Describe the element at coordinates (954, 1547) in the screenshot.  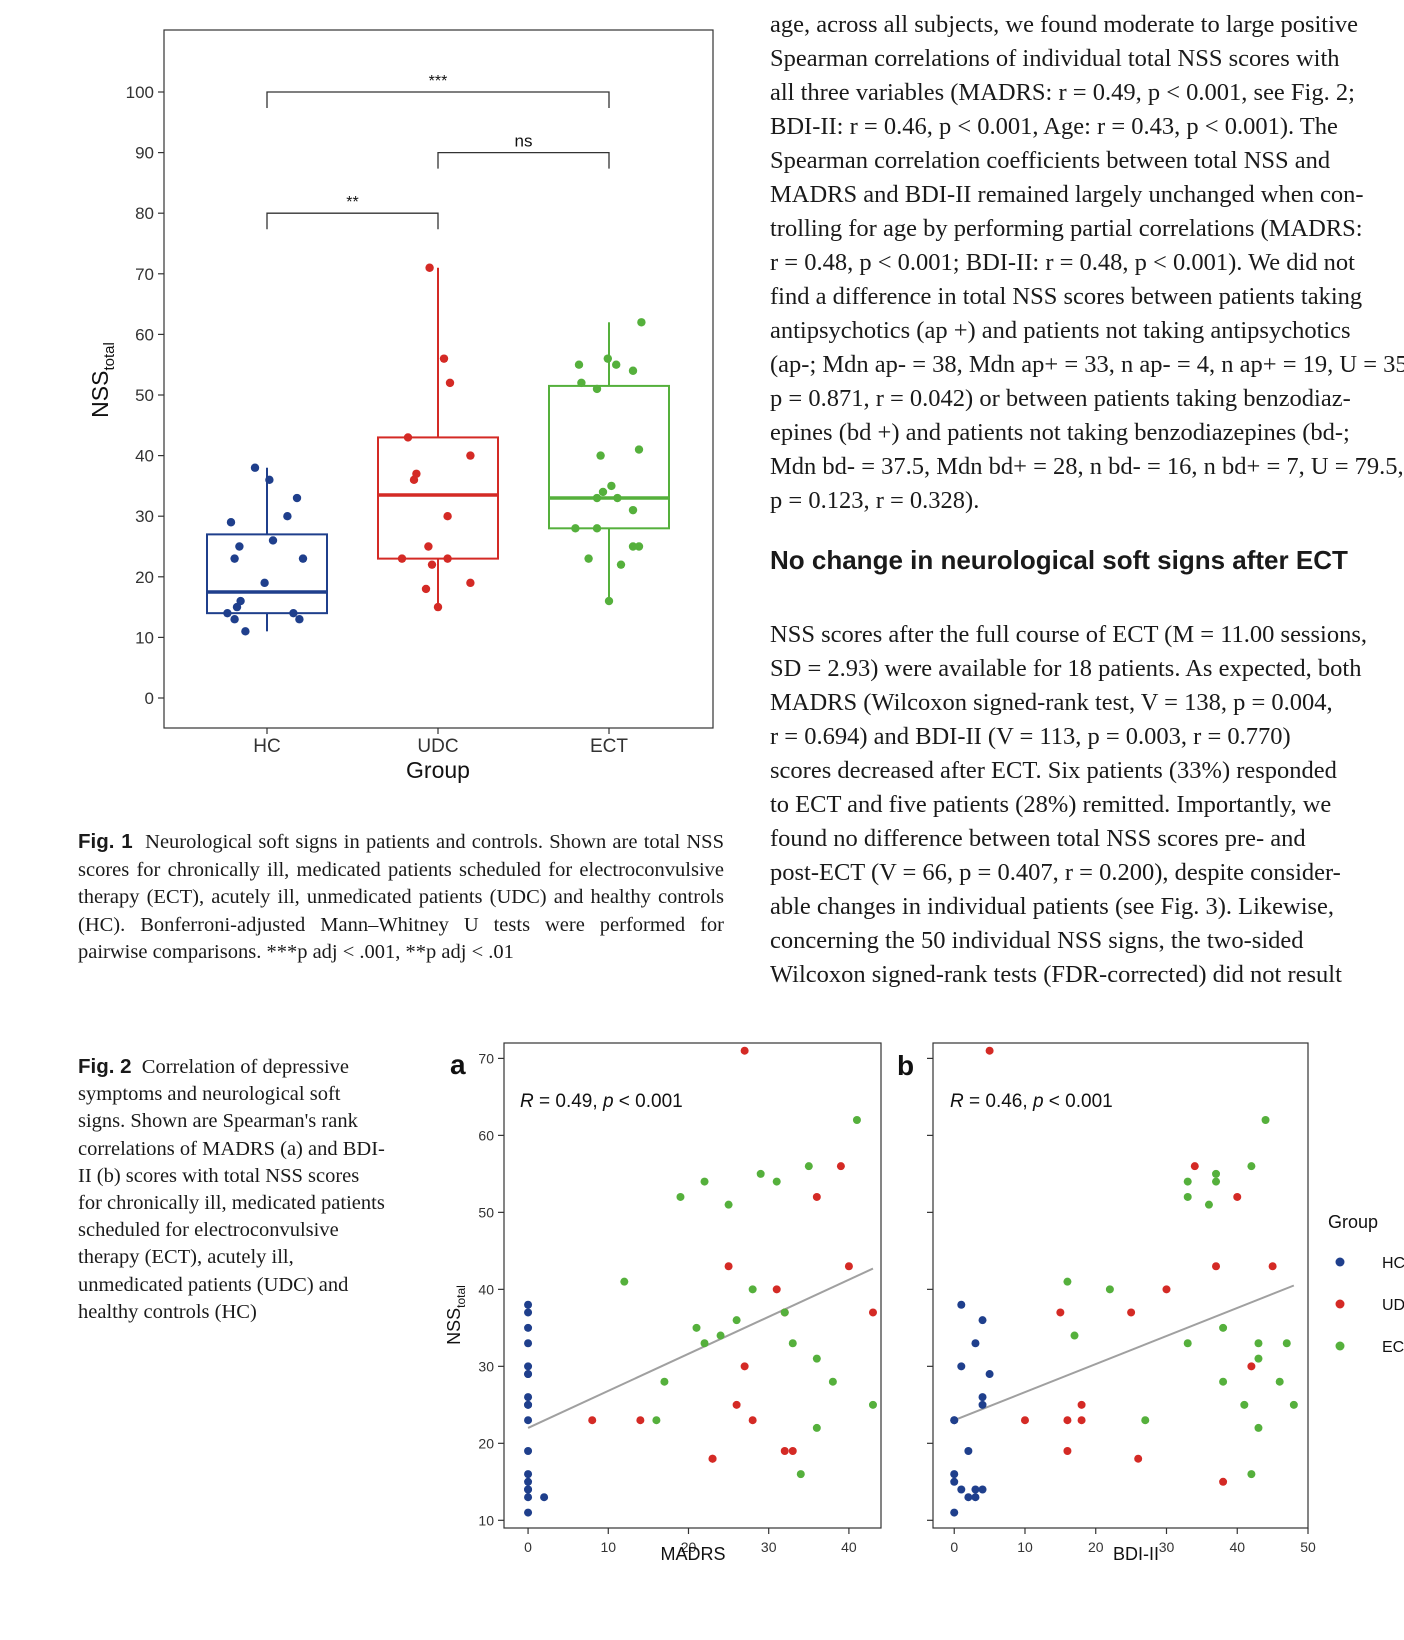
I see `x-tick-label: 0` at that location.